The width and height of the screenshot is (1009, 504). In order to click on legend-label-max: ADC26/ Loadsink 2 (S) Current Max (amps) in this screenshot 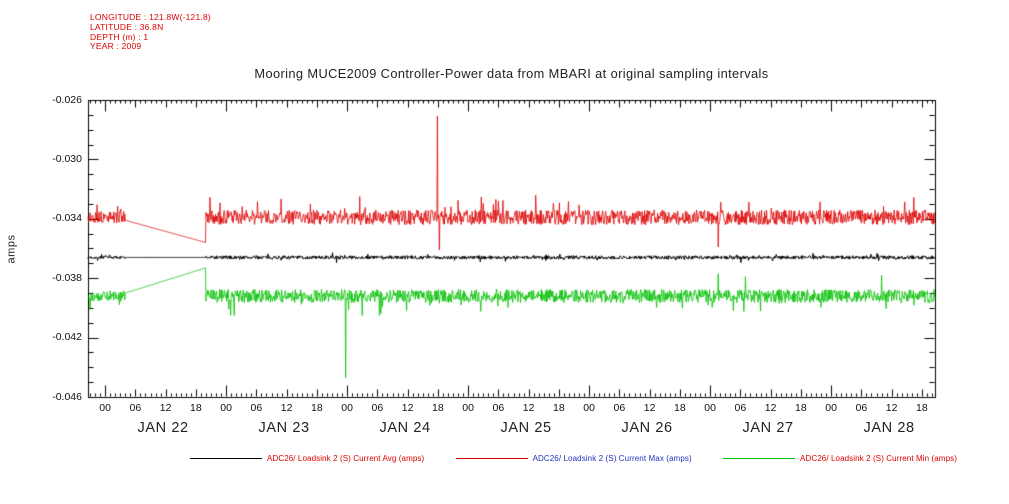, I will do `click(612, 458)`.